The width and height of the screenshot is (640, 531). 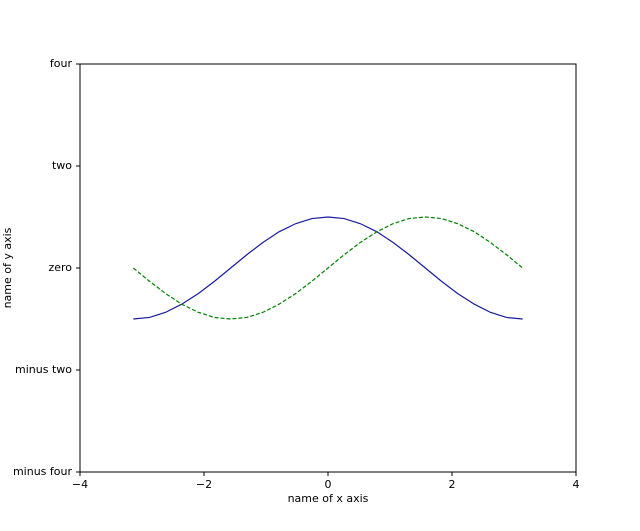 I want to click on x-tick-label: 2, so click(x=452, y=484).